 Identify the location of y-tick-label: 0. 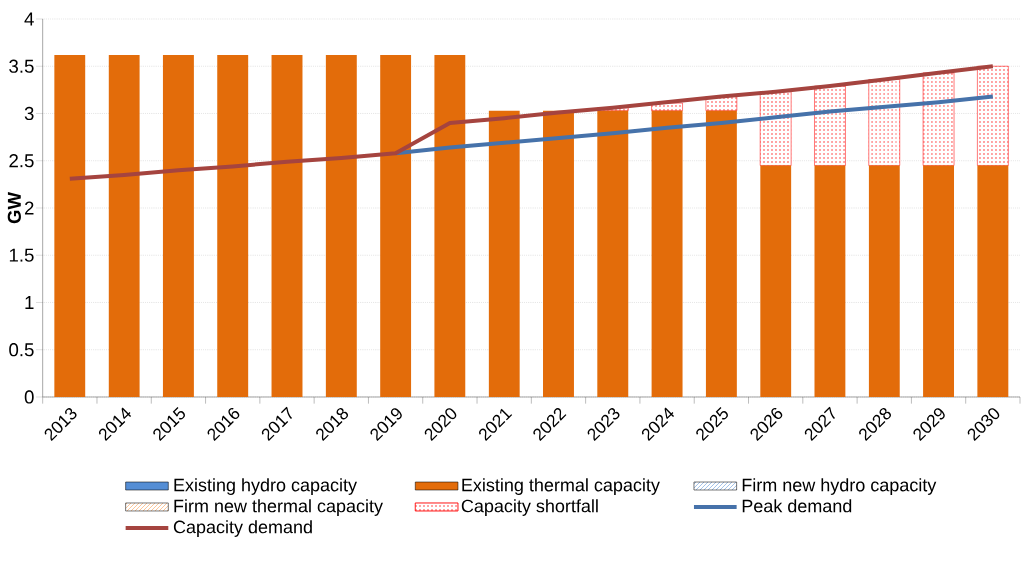
(29, 397).